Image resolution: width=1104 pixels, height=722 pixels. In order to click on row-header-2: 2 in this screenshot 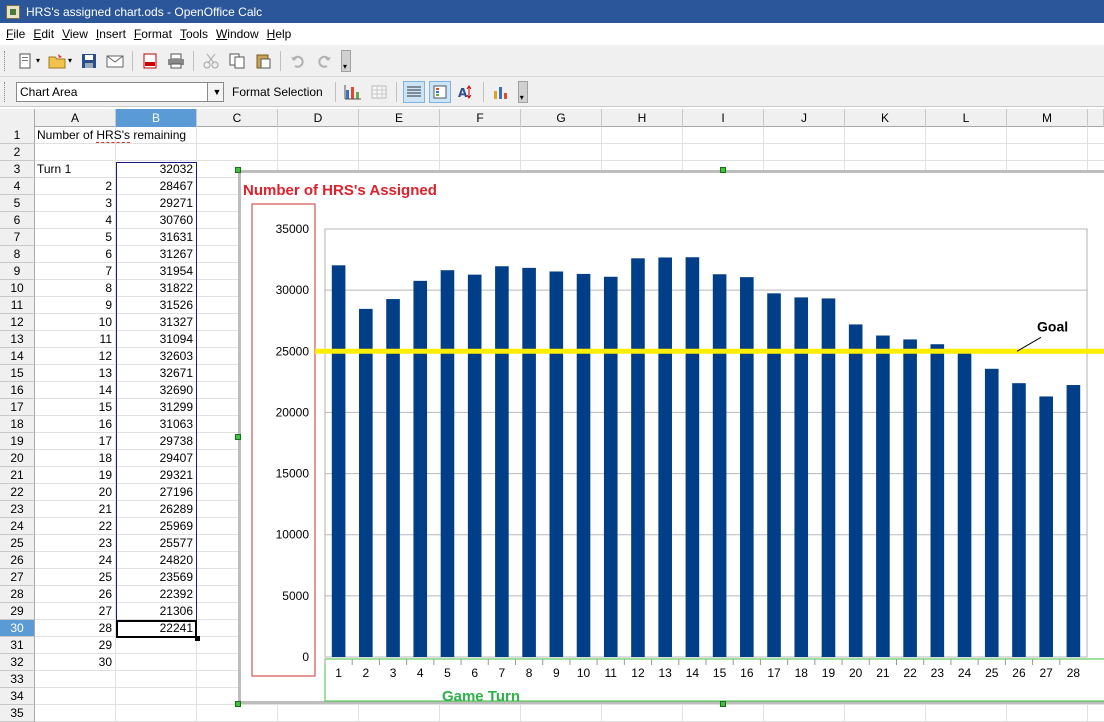, I will do `click(17, 152)`.